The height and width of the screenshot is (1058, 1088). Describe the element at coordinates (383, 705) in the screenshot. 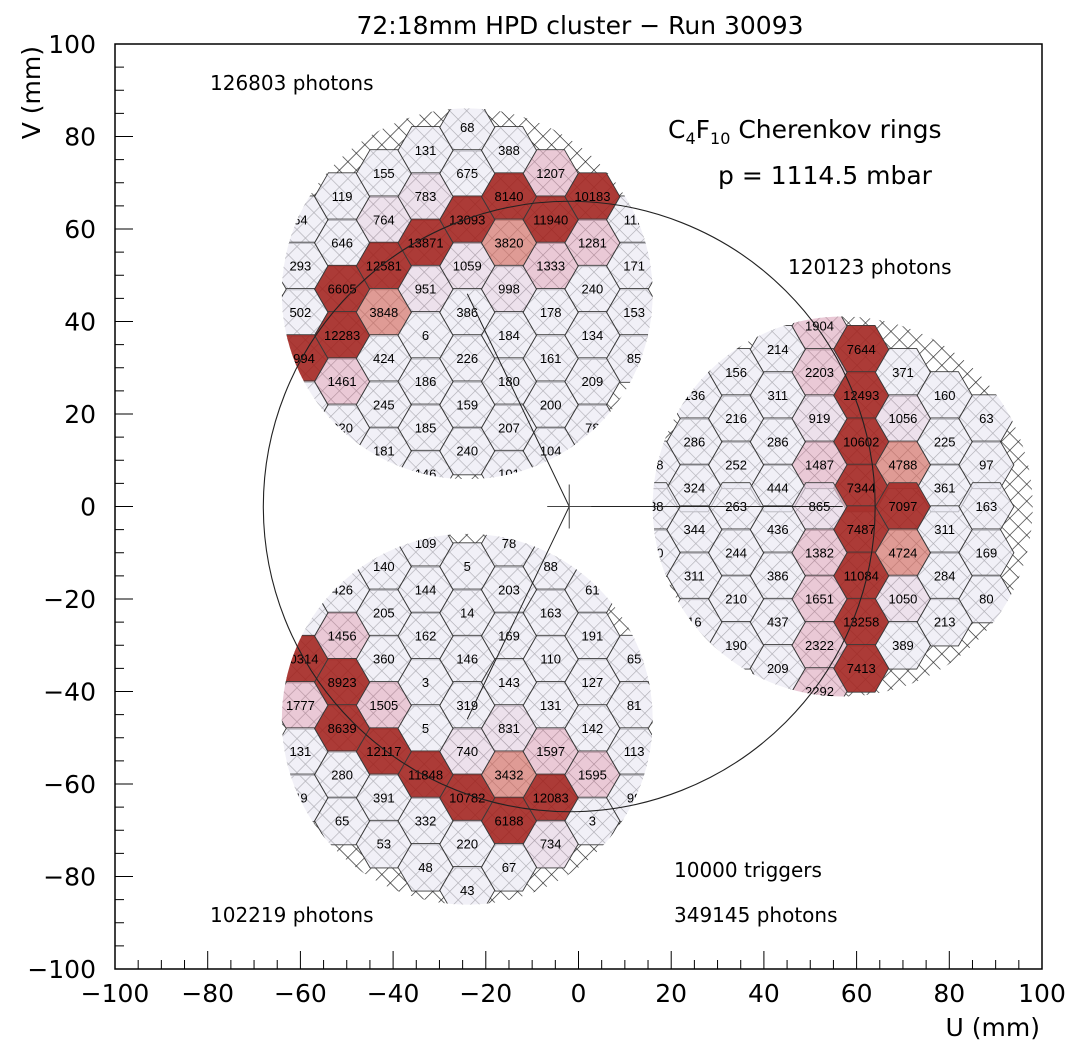

I see `pixel-count-label: 1505` at that location.